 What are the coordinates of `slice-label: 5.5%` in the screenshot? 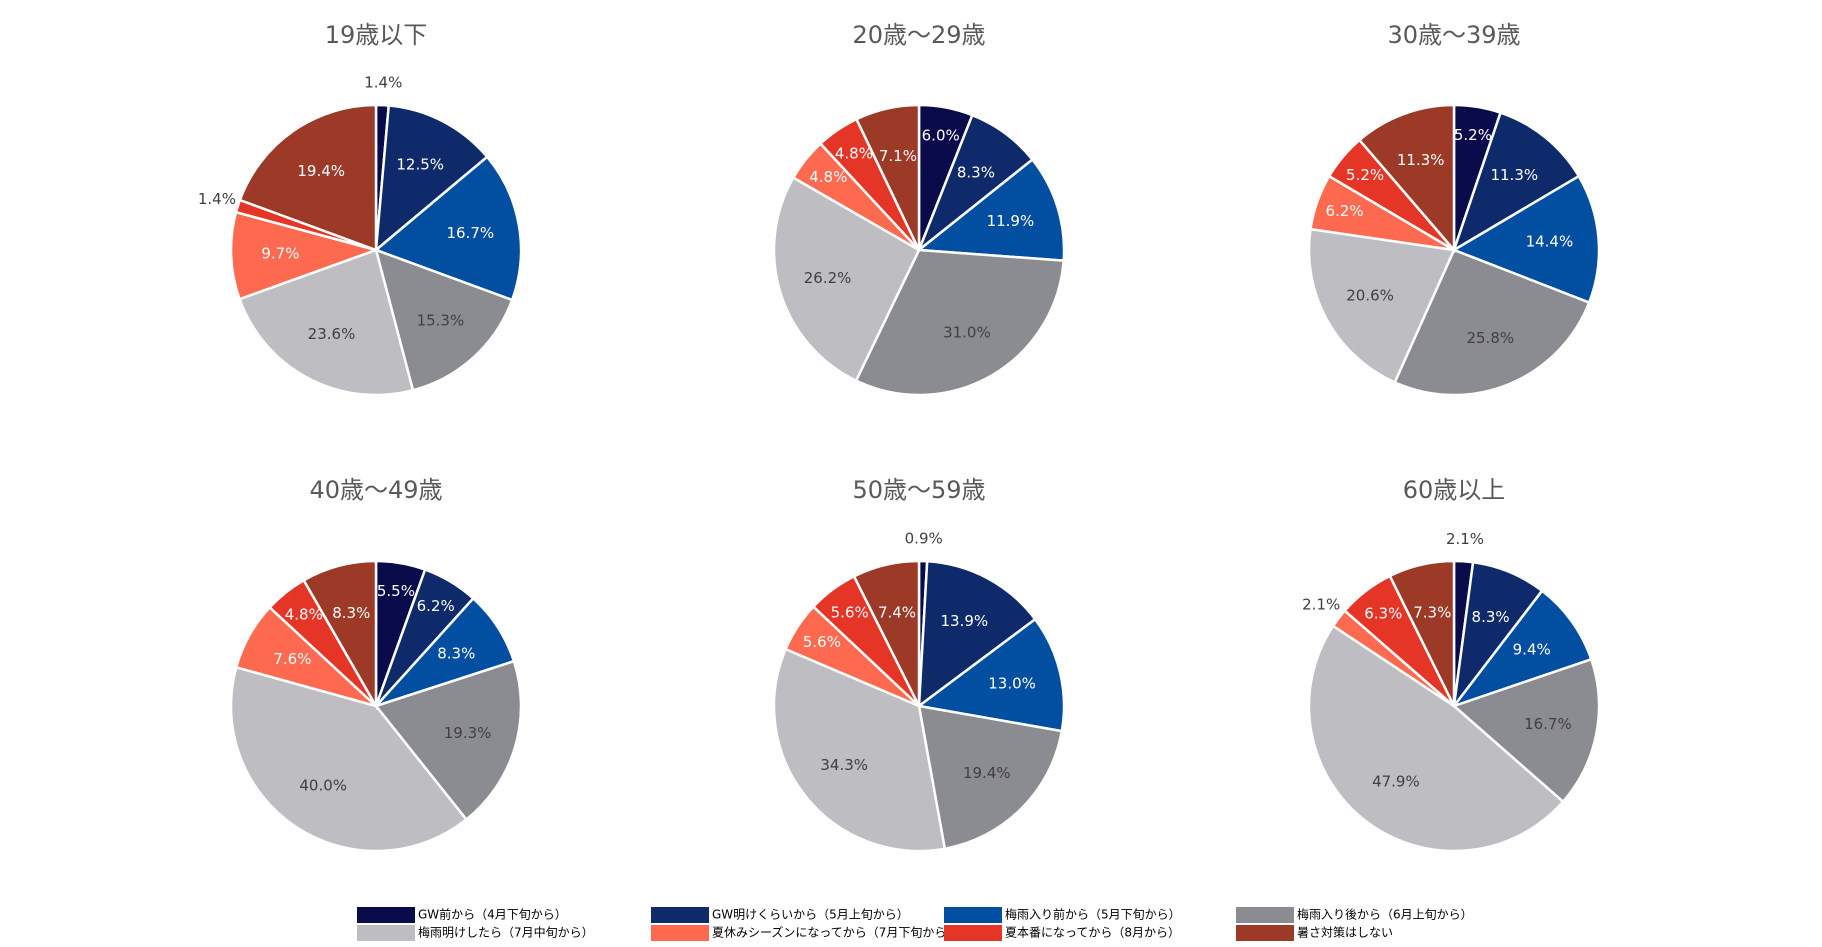 It's located at (396, 591).